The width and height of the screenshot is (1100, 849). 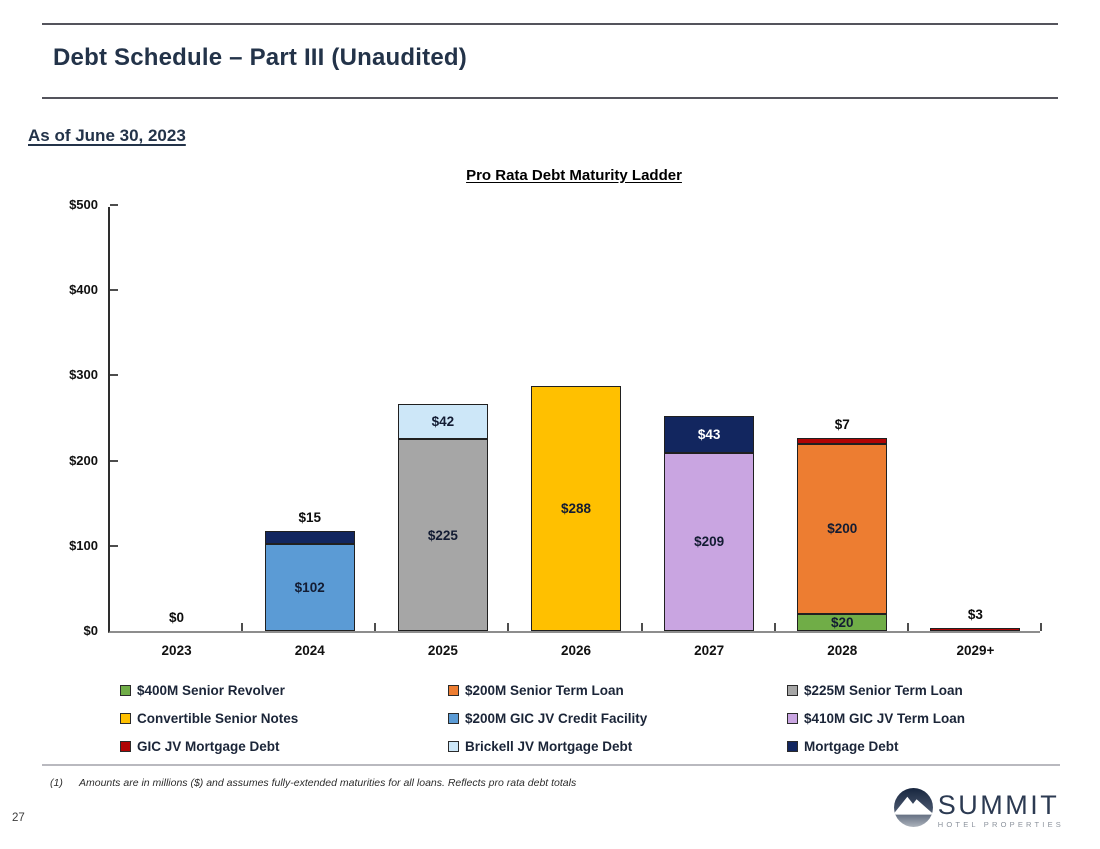 What do you see at coordinates (83, 375) in the screenshot?
I see `y-axis-label: $300` at bounding box center [83, 375].